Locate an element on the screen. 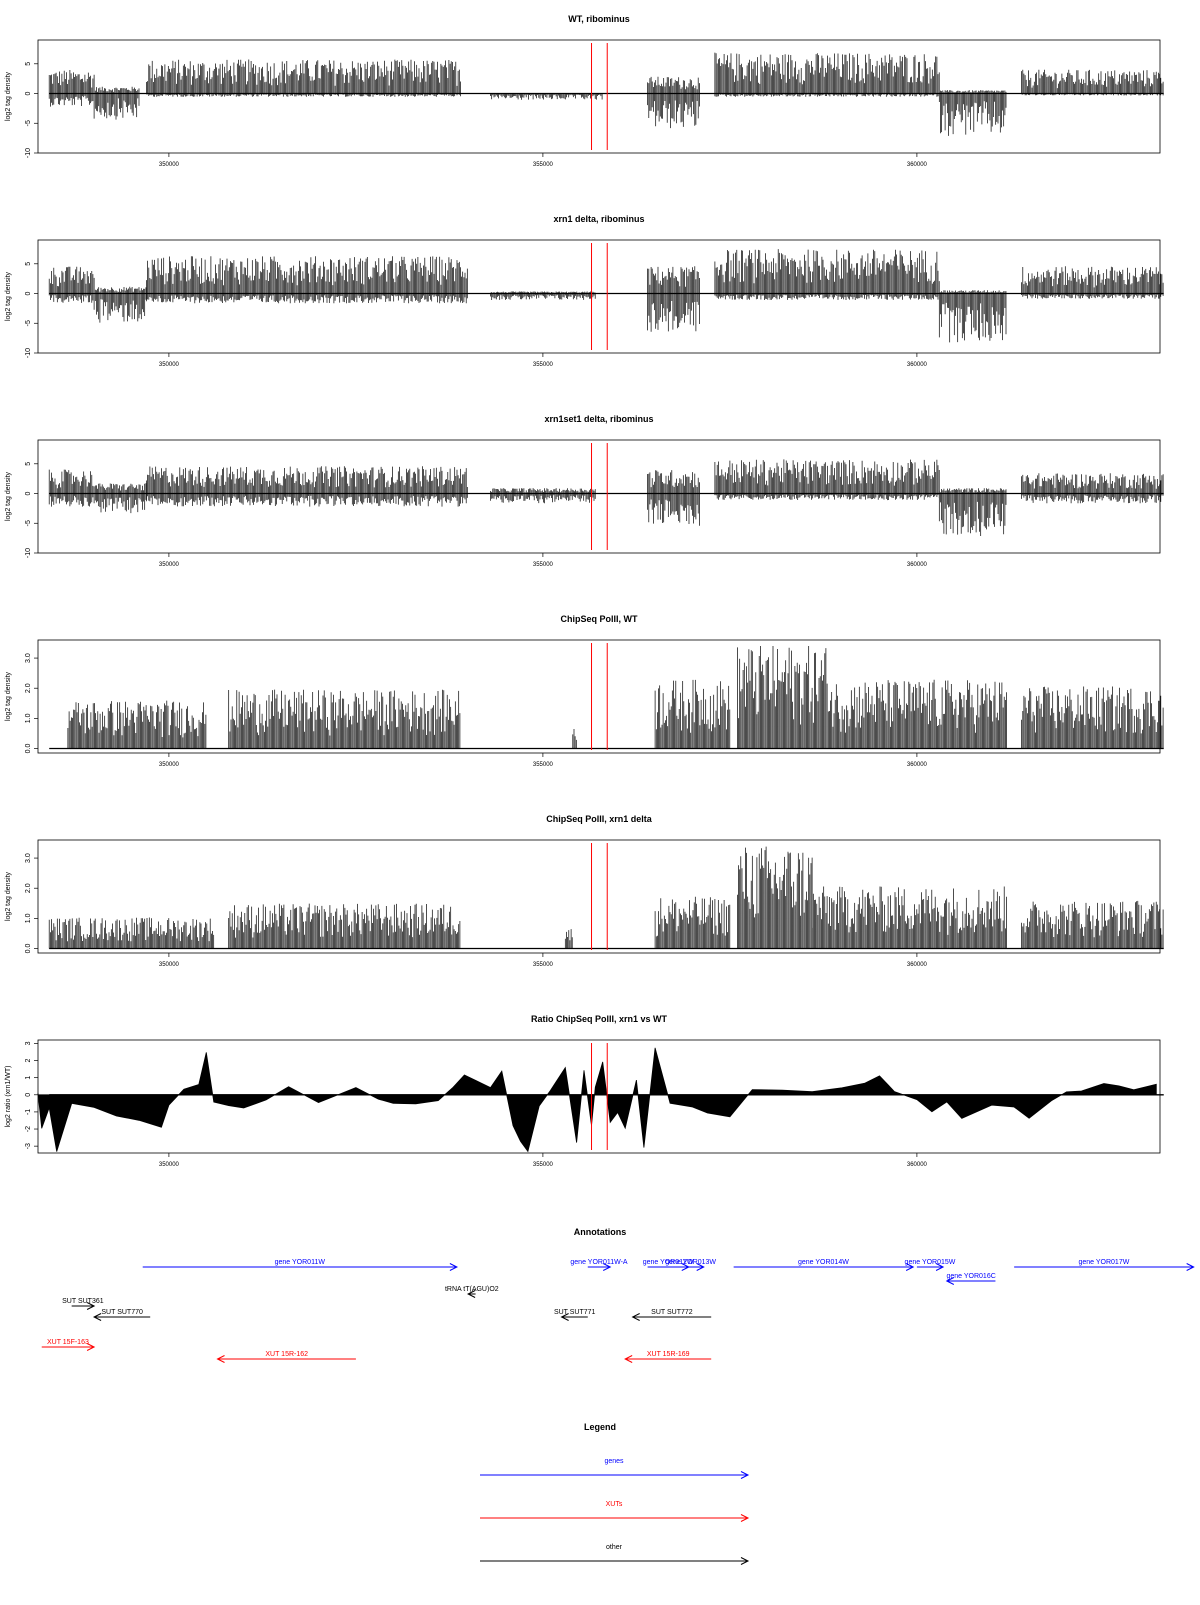 This screenshot has width=1200, height=1605. annotation-label: gene YOR011W-A is located at coordinates (599, 1262).